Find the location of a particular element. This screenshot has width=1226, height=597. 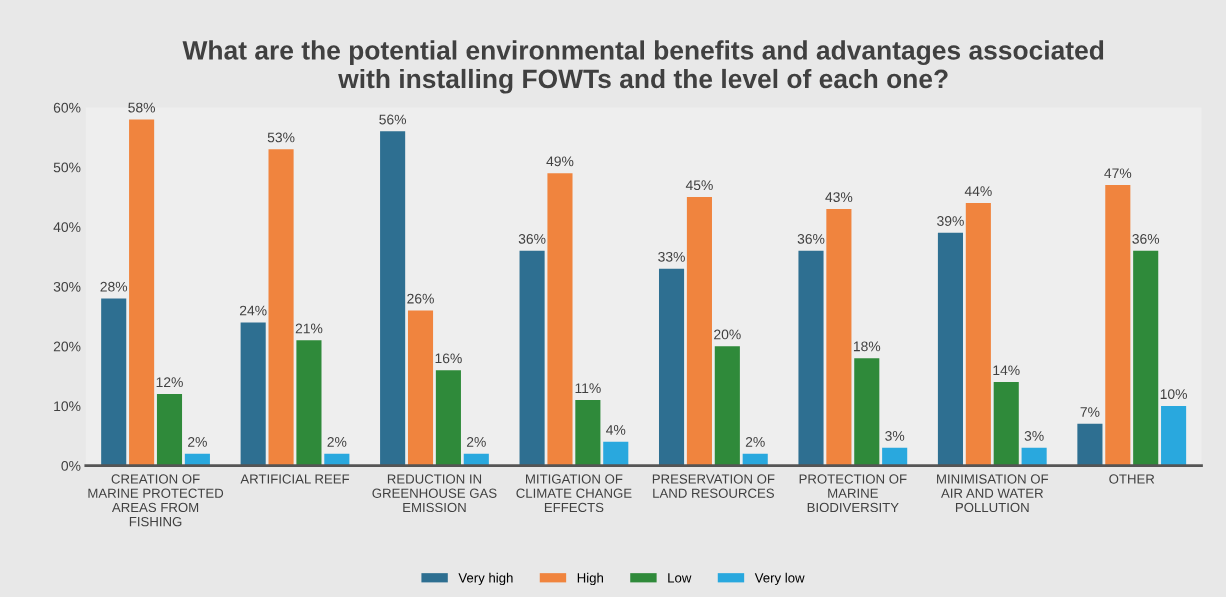

x-tick-label: PROTECTION OF MARINE BIODIVERSITY is located at coordinates (853, 493).